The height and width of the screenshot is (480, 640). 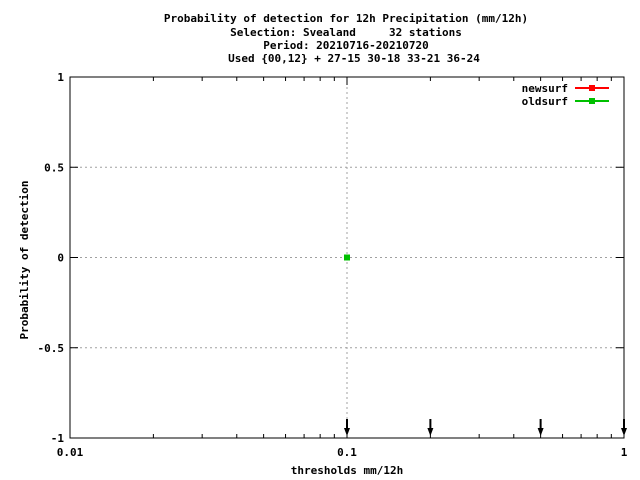 I want to click on legend-marker-newsurf, so click(x=592, y=88).